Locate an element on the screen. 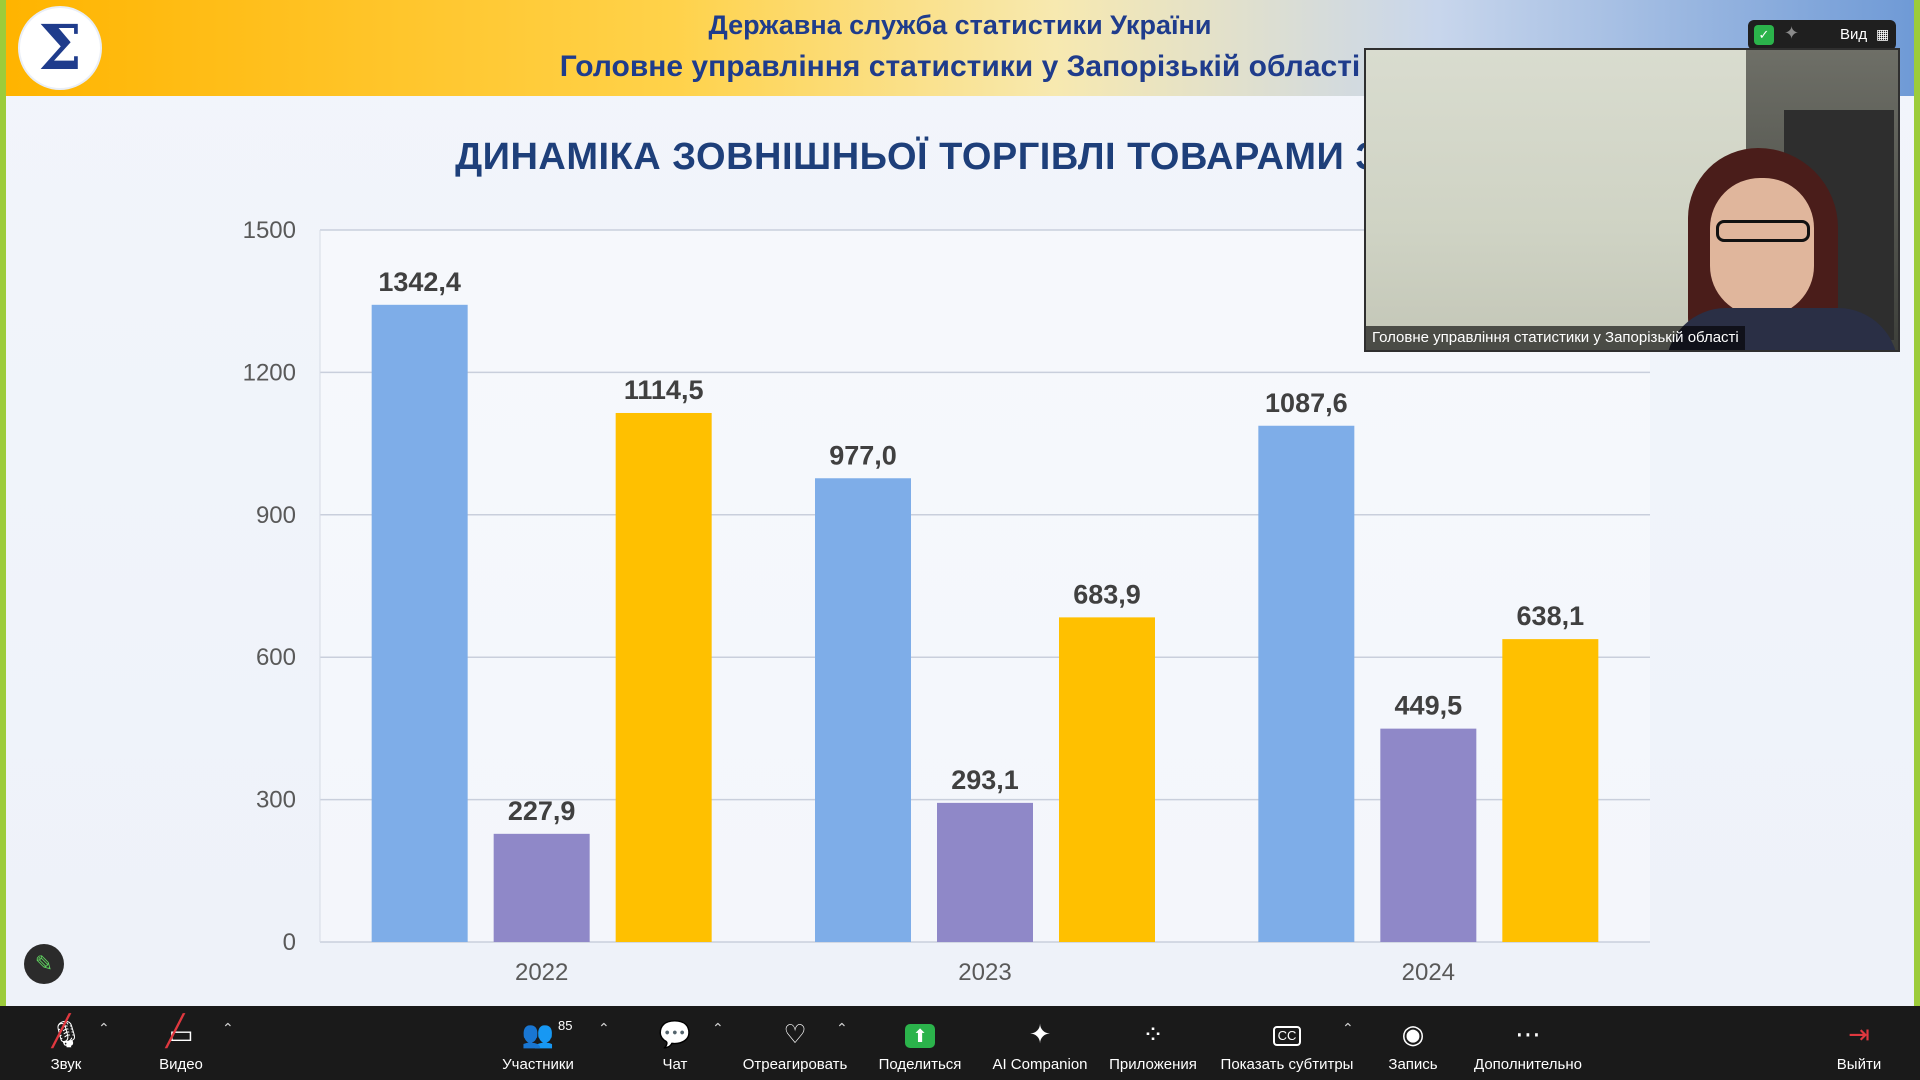 Image resolution: width=1920 pixels, height=1080 pixels. camera-off-icon: ▭ ╱ is located at coordinates (180, 1032).